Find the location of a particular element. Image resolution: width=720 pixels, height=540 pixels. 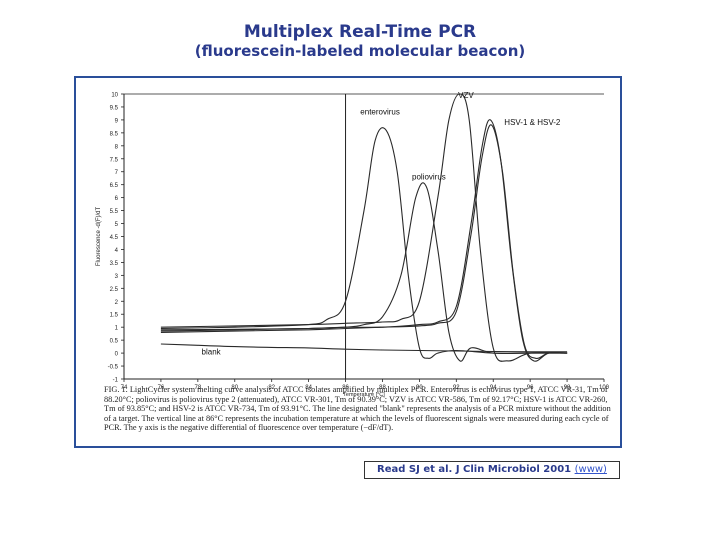

x-tick-label: 76 is located at coordinates (161, 388).